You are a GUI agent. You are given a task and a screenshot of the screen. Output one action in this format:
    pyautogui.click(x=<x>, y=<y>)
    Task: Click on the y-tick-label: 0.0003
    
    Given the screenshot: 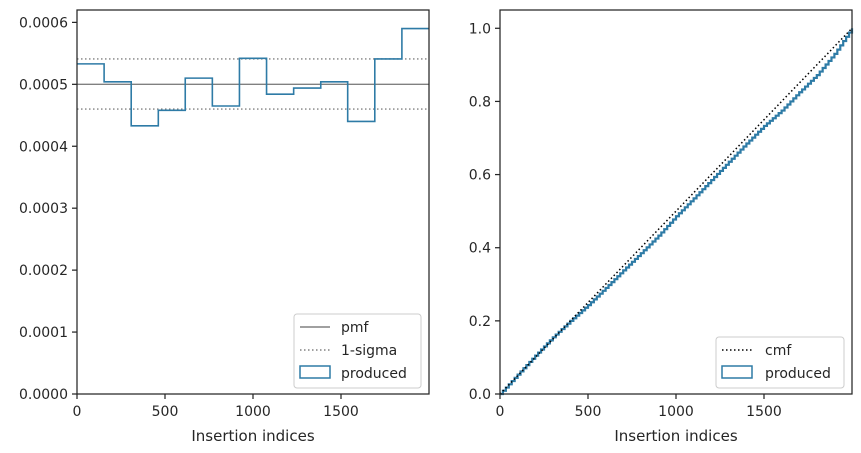 What is the action you would take?
    pyautogui.click(x=43, y=209)
    